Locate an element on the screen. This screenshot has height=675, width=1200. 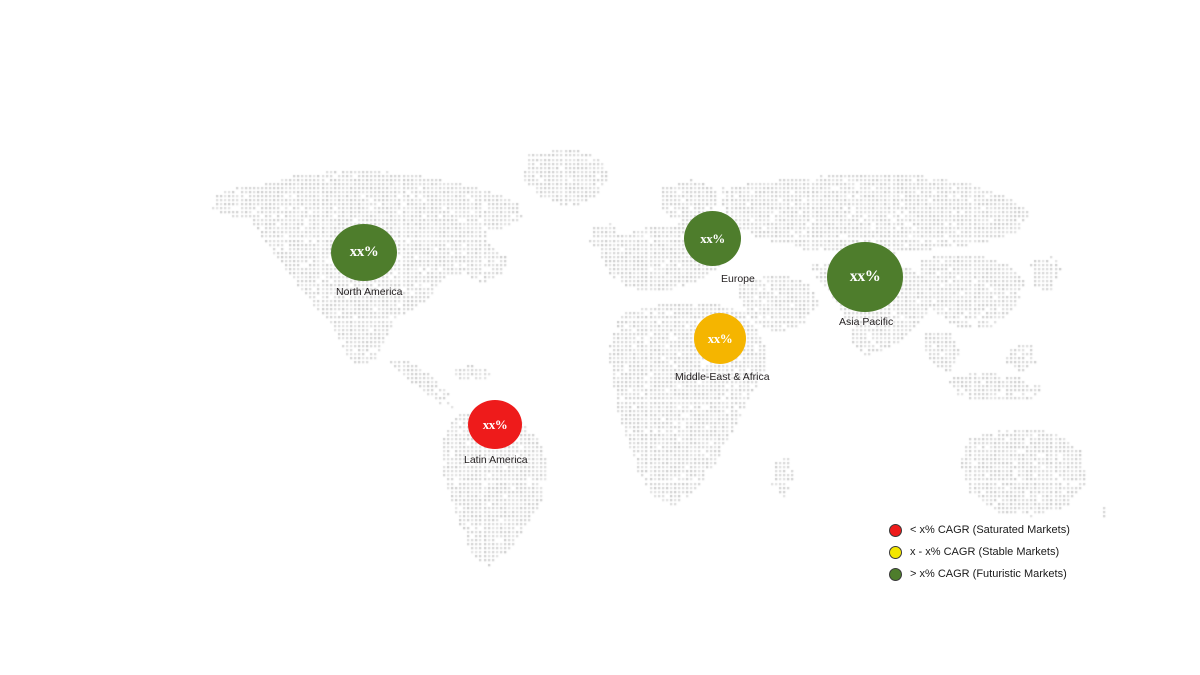
region-value-middle-east-africa: xx% is located at coordinates (720, 338).